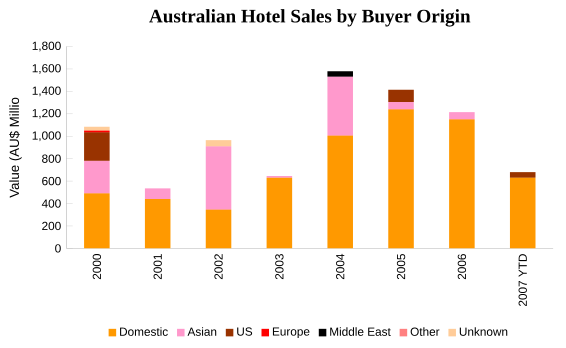 The width and height of the screenshot is (566, 348). What do you see at coordinates (15, 148) in the screenshot?
I see `y-axis-title: Value (AU$ Millio` at bounding box center [15, 148].